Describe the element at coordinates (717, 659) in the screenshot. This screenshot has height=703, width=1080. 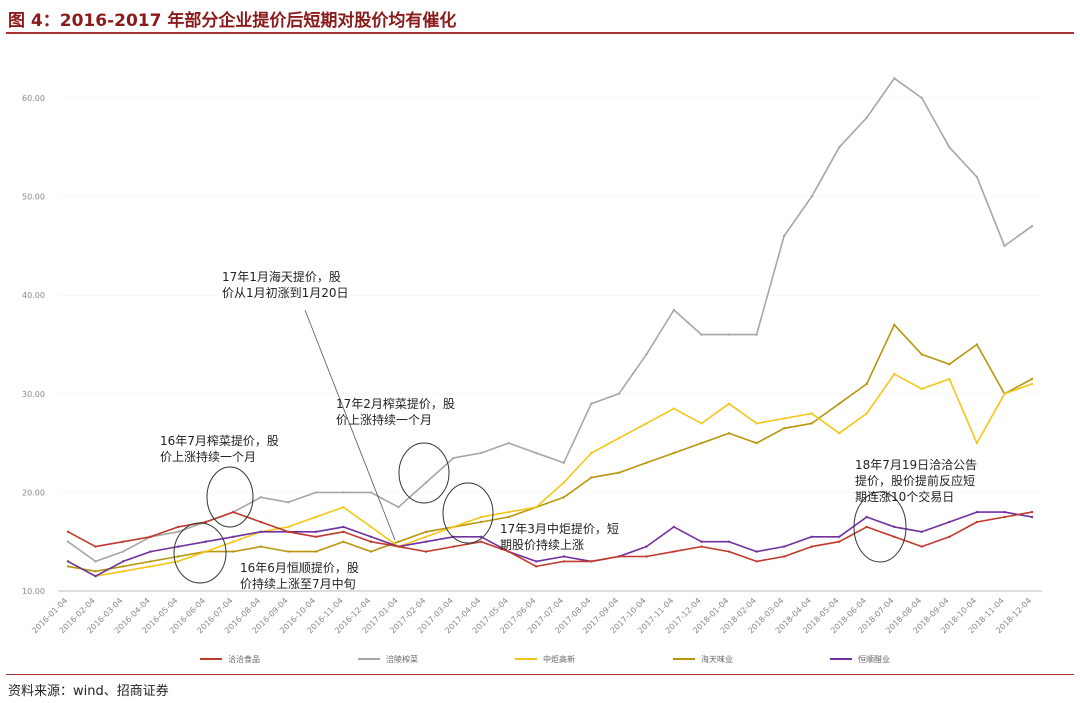
I see `legend-label: 海天味业` at that location.